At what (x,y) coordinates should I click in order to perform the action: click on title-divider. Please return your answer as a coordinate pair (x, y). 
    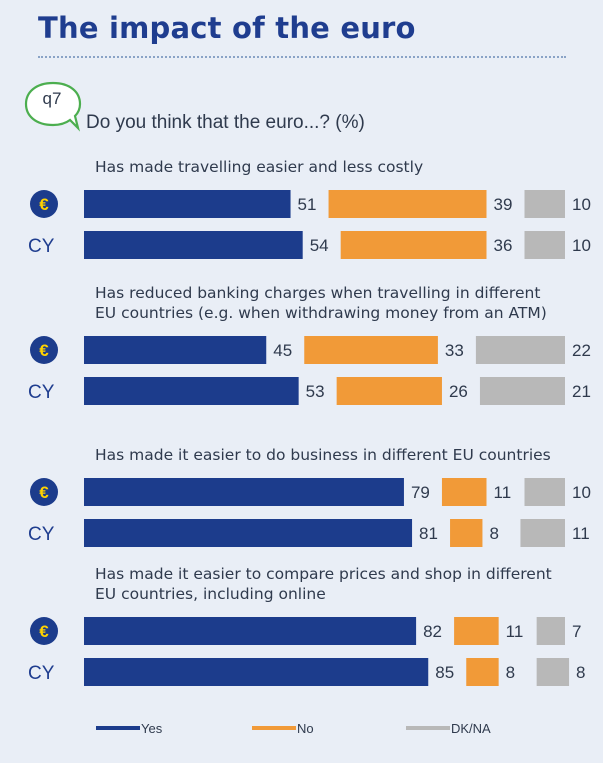
    Looking at the image, I should click on (302, 57).